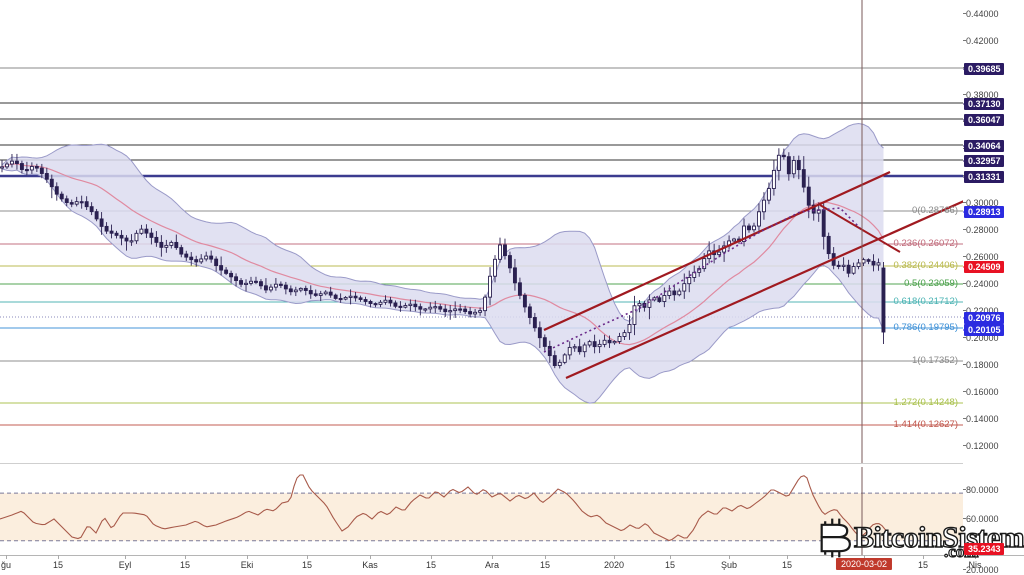 The width and height of the screenshot is (1024, 575). Describe the element at coordinates (983, 549) in the screenshot. I see `price-value-badge: 35.2343` at that location.